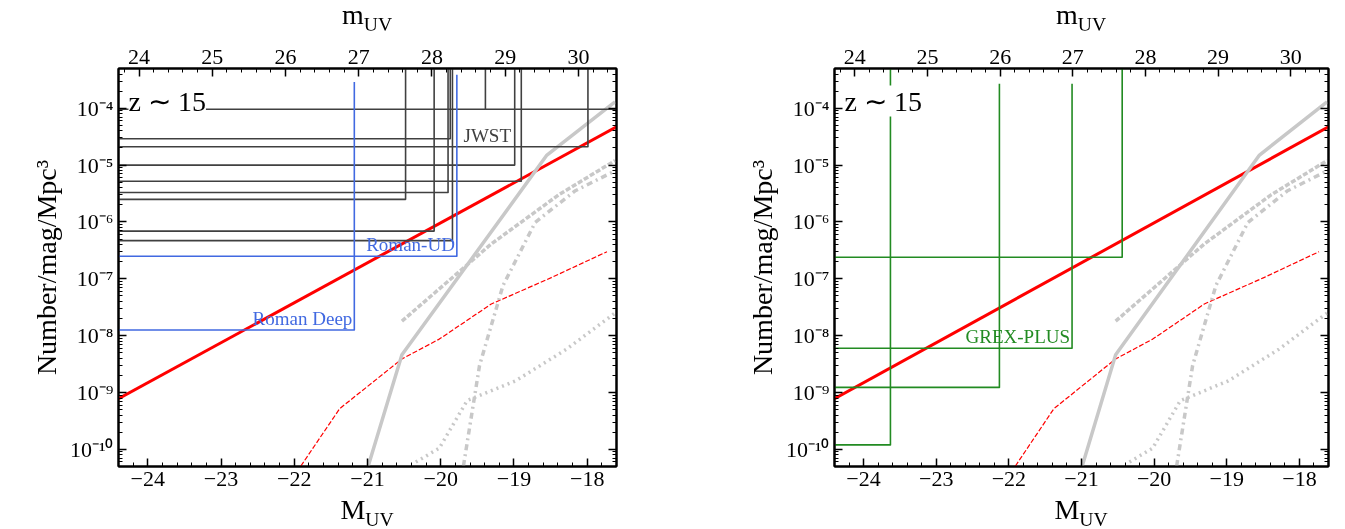  I want to click on annotation: JWST, so click(487, 135).